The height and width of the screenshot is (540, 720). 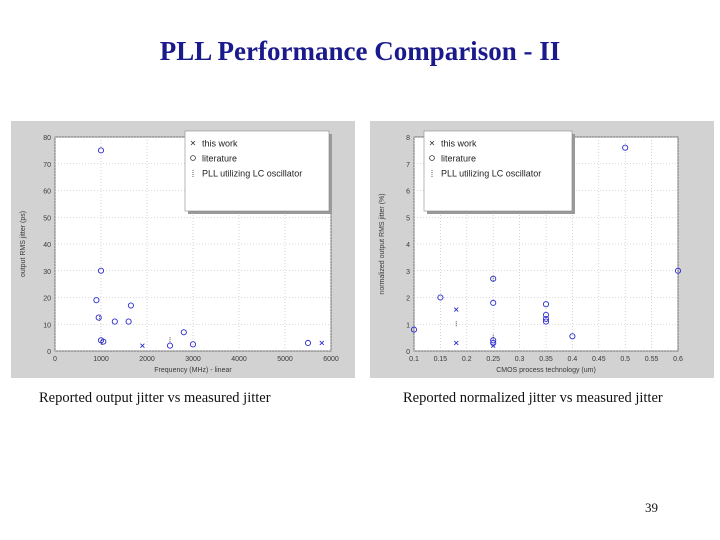 What do you see at coordinates (408, 299) in the screenshot?
I see `y-tick-label: 2` at bounding box center [408, 299].